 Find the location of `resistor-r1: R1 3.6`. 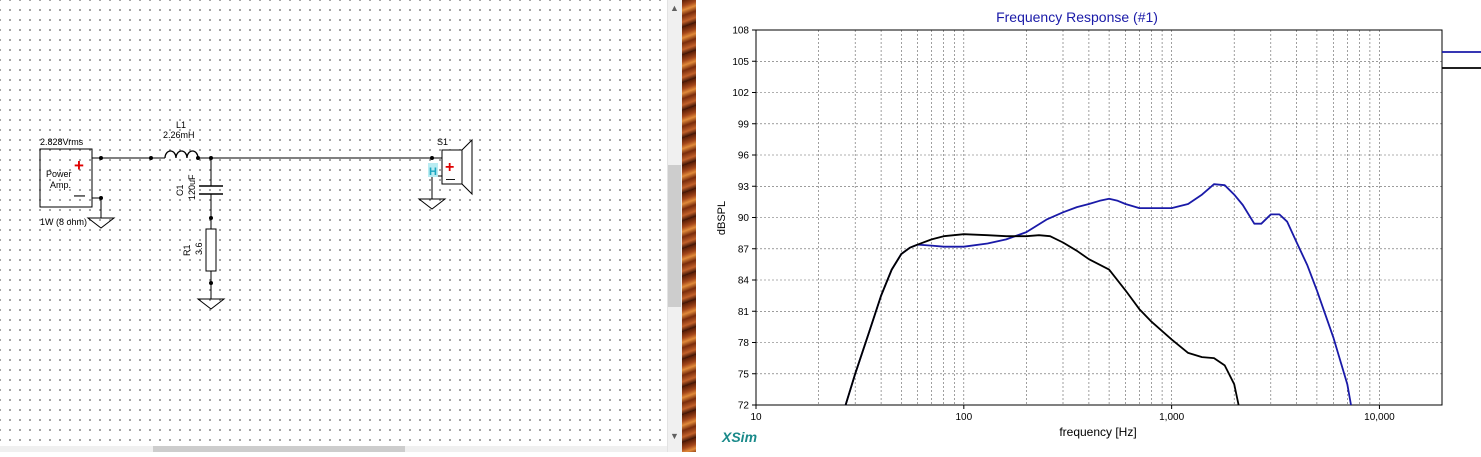

resistor-r1: R1 3.6 is located at coordinates (199, 250).